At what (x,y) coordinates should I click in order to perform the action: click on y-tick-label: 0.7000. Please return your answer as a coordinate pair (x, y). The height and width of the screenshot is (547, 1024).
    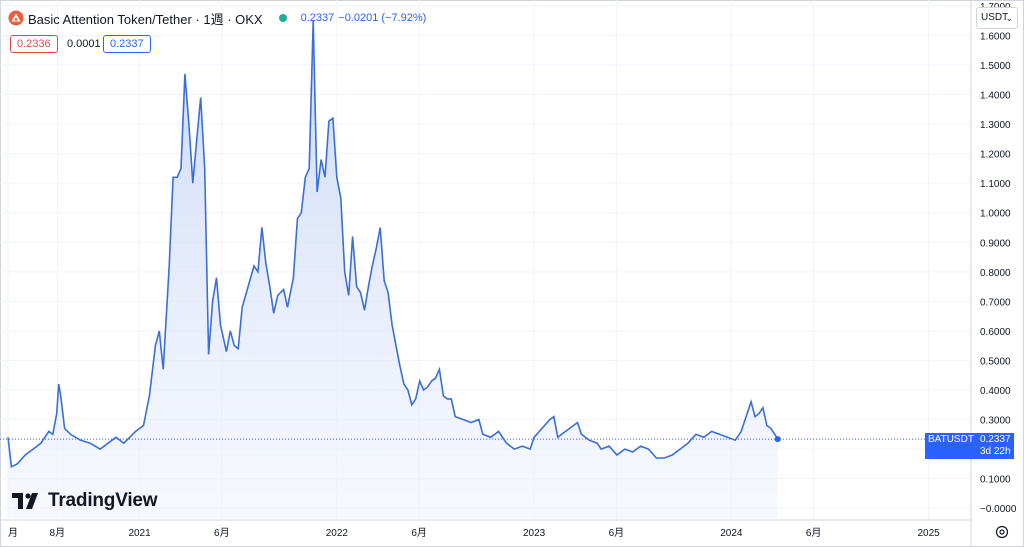
    Looking at the image, I should click on (995, 302).